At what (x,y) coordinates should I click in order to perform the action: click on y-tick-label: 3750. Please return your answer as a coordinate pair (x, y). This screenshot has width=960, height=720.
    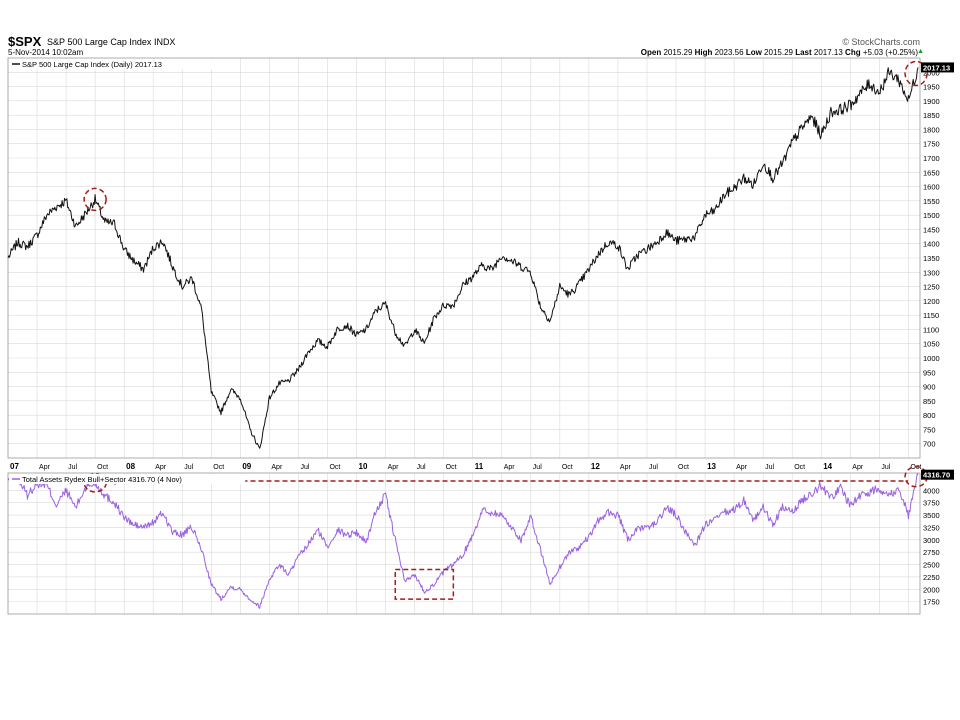
    Looking at the image, I should click on (931, 503).